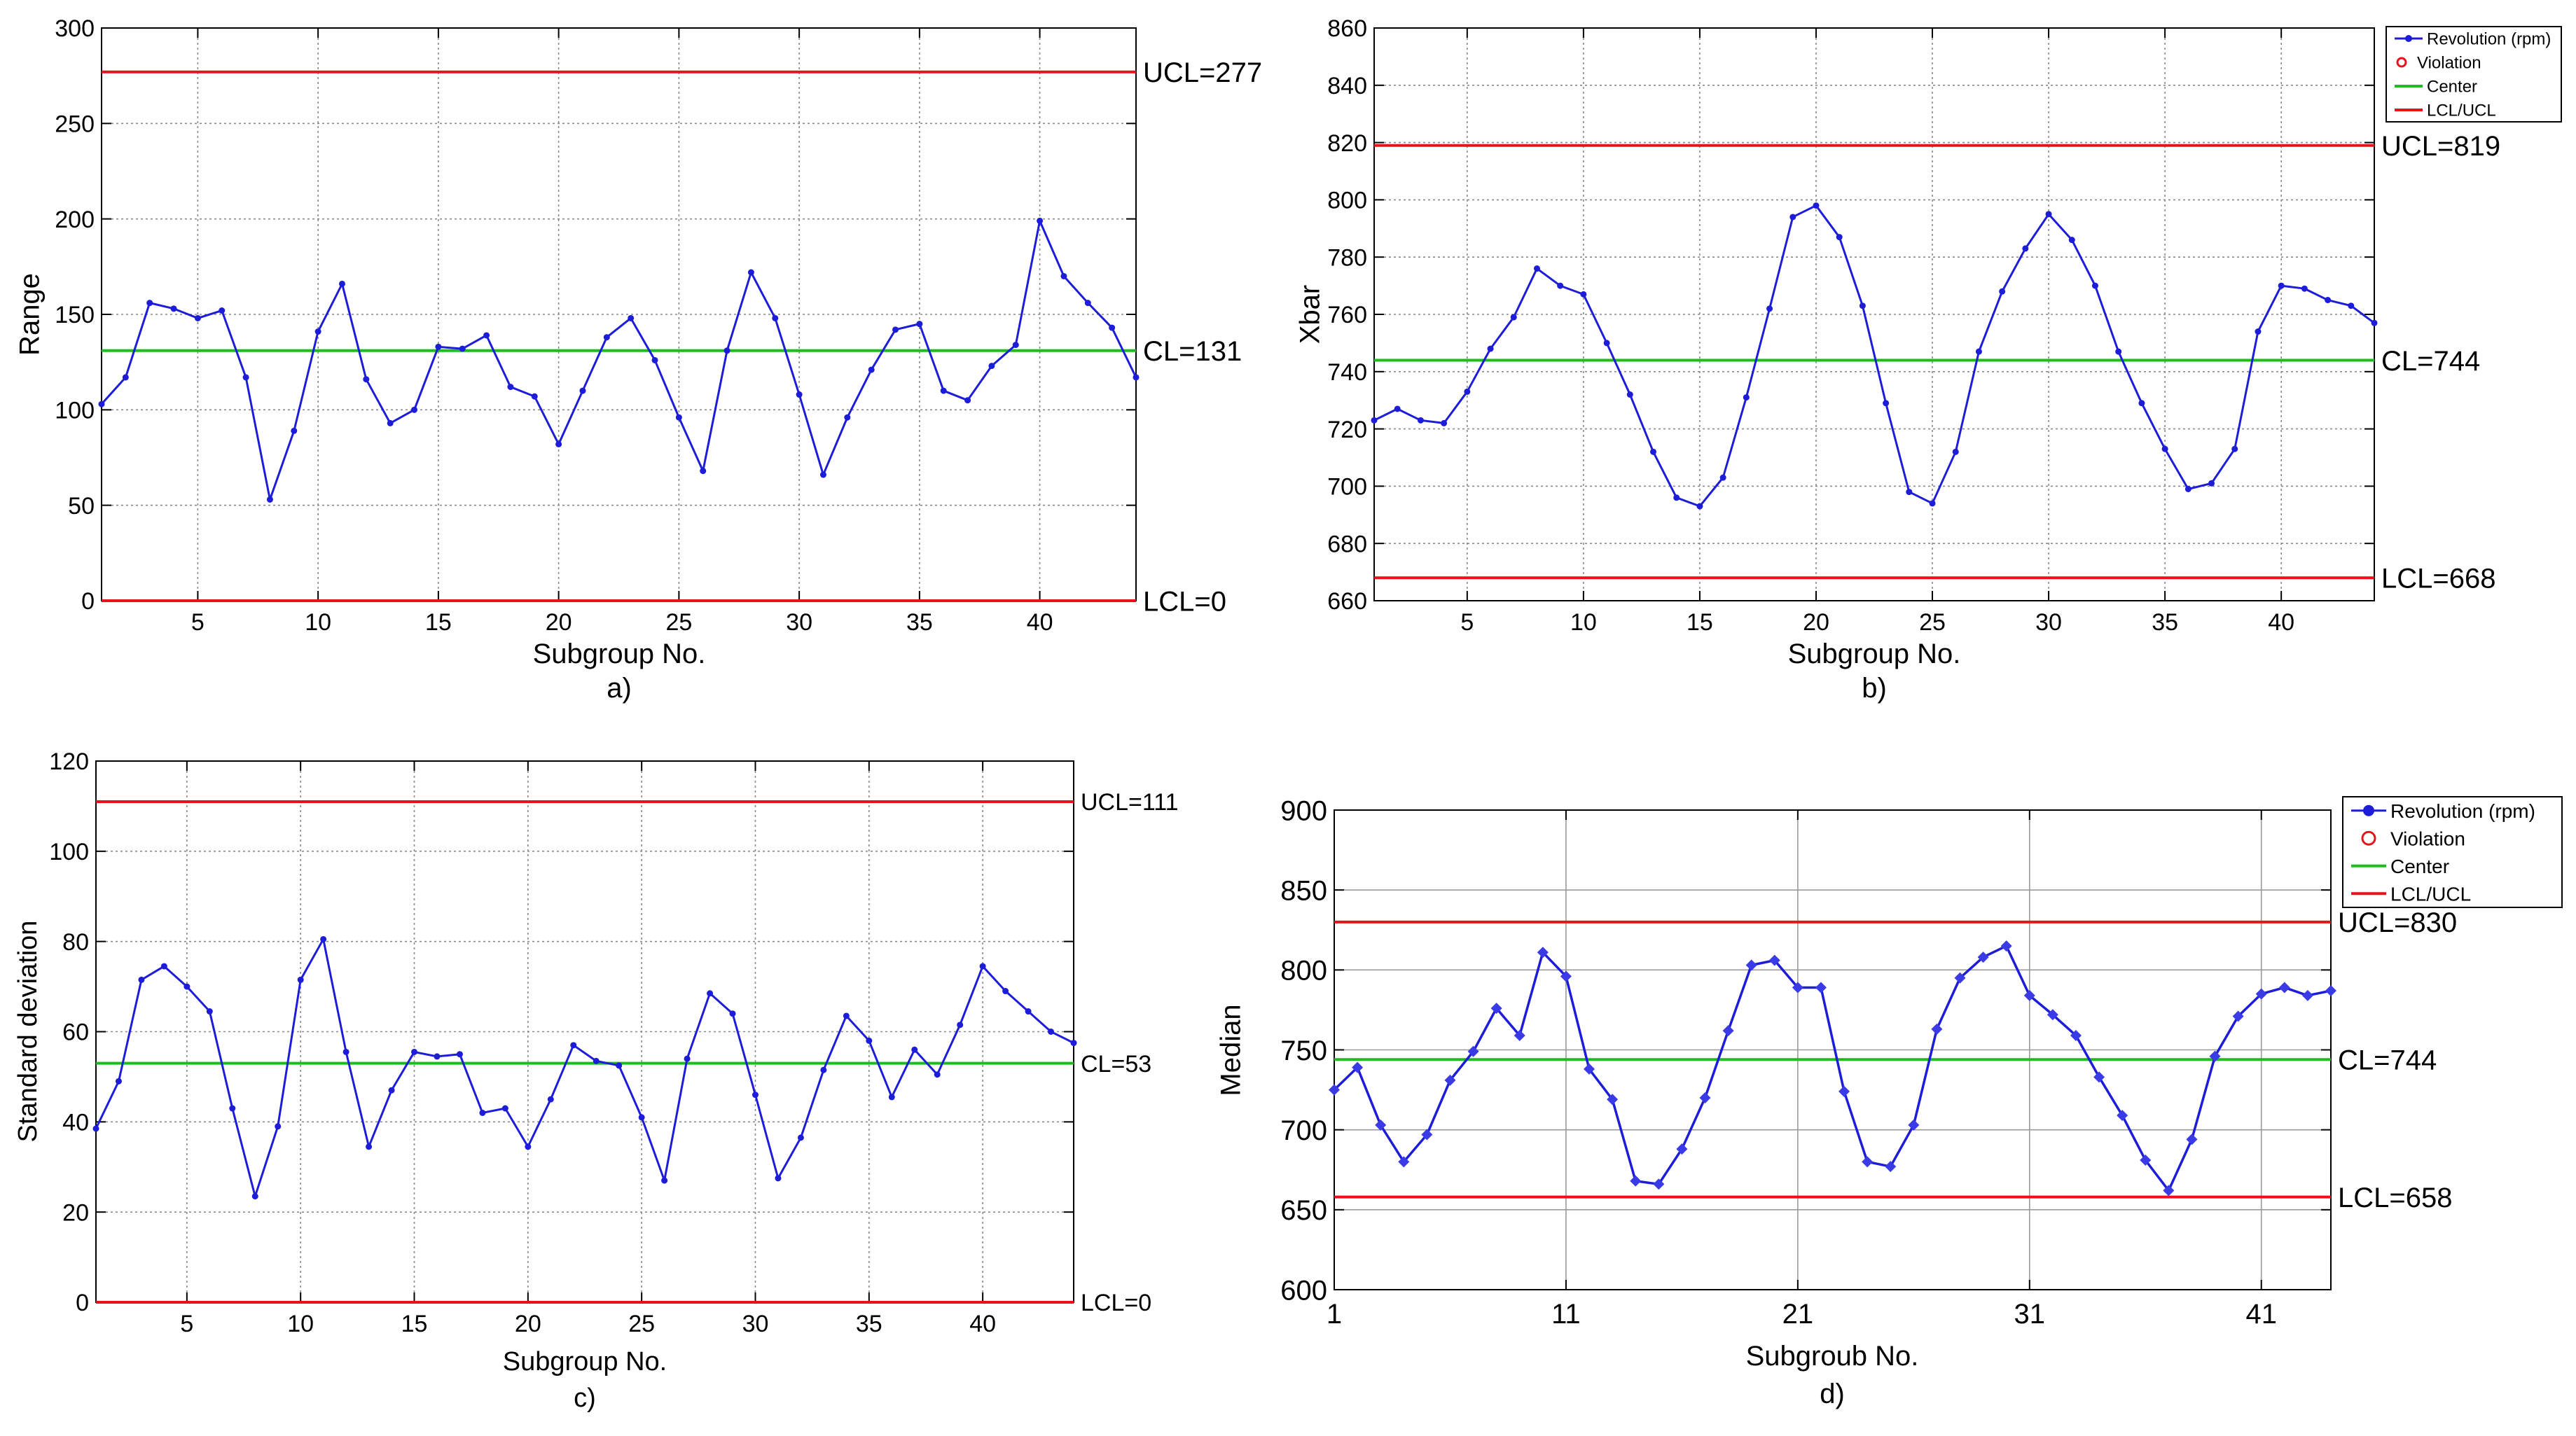 This screenshot has height=1436, width=2576. What do you see at coordinates (2452, 87) in the screenshot?
I see `legend-entry-label: Center` at bounding box center [2452, 87].